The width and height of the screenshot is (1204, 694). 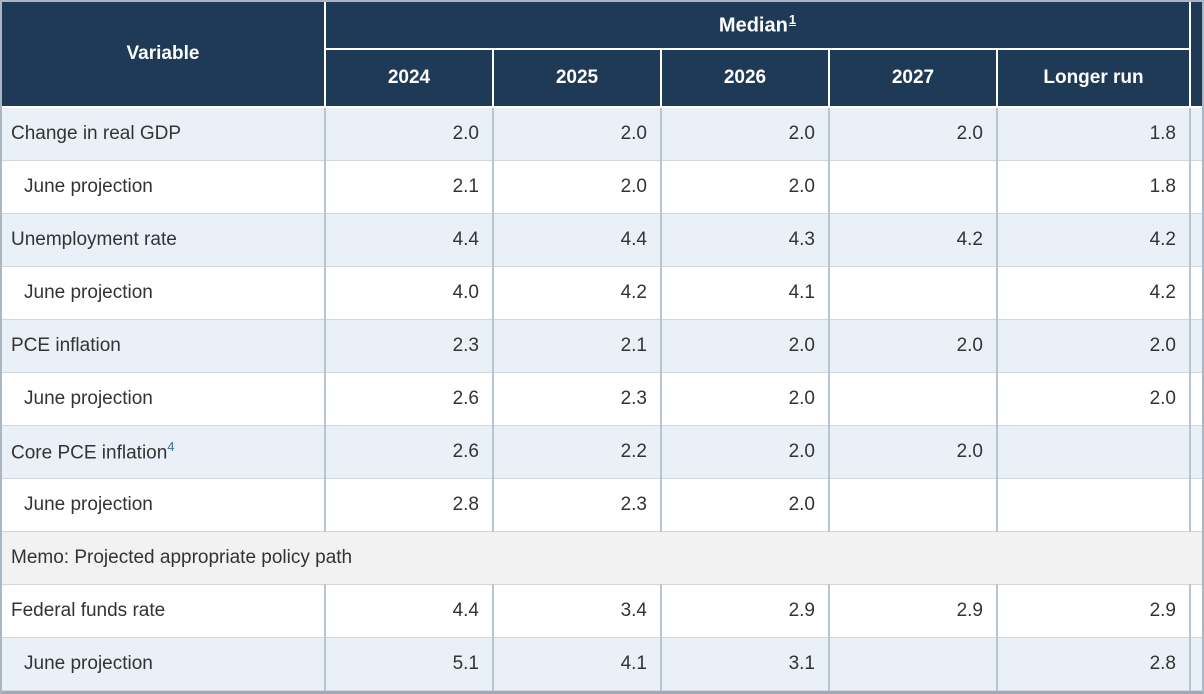 I want to click on year-header-2027: 2027, so click(x=913, y=78).